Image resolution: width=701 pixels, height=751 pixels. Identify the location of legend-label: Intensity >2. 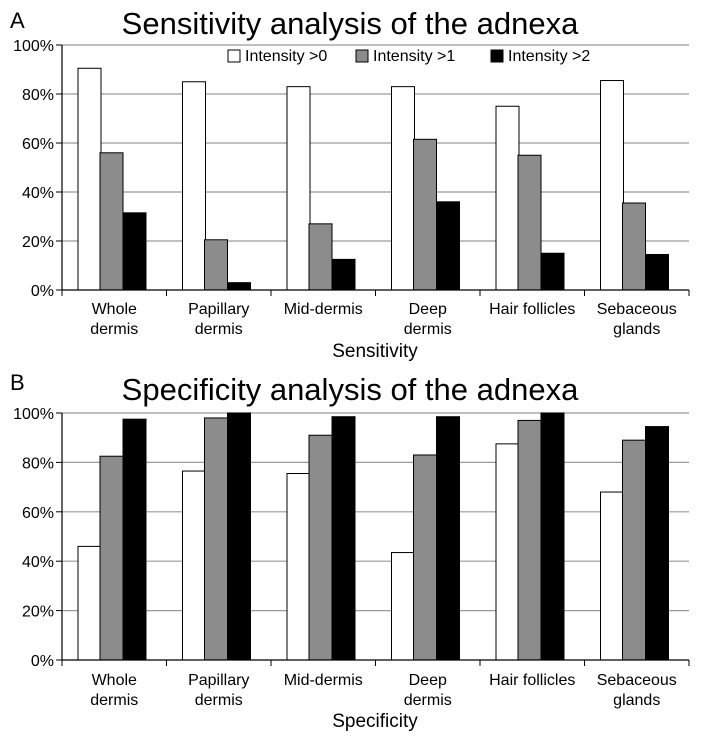
(549, 56).